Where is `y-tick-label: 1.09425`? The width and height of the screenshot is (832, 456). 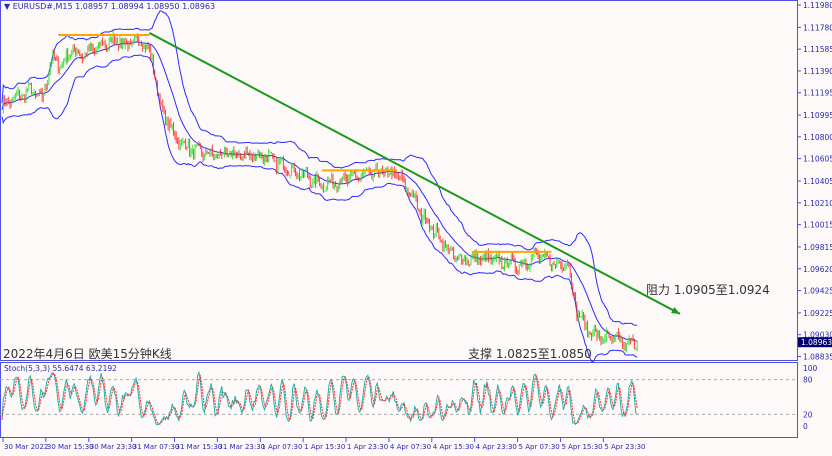 y-tick-label: 1.09425 is located at coordinates (817, 291).